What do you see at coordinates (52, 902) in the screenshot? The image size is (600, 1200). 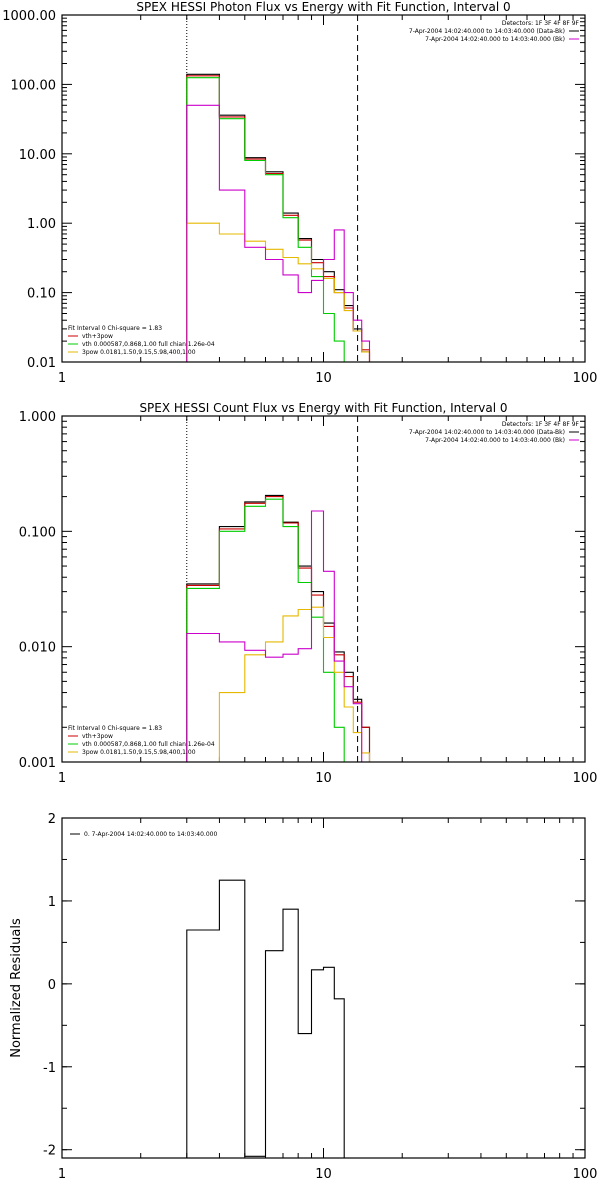 I see `y-tick-label: 1` at bounding box center [52, 902].